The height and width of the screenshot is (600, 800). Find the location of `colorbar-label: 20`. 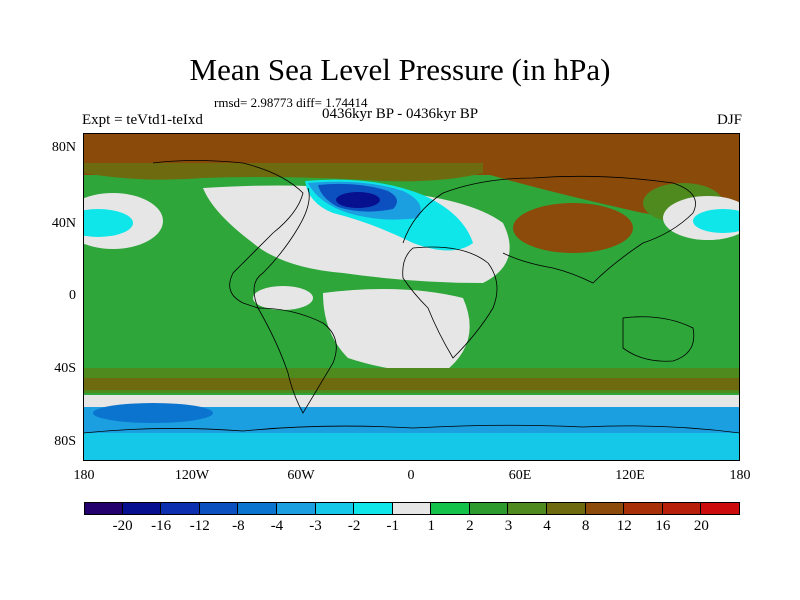

colorbar-label: 20 is located at coordinates (701, 526).